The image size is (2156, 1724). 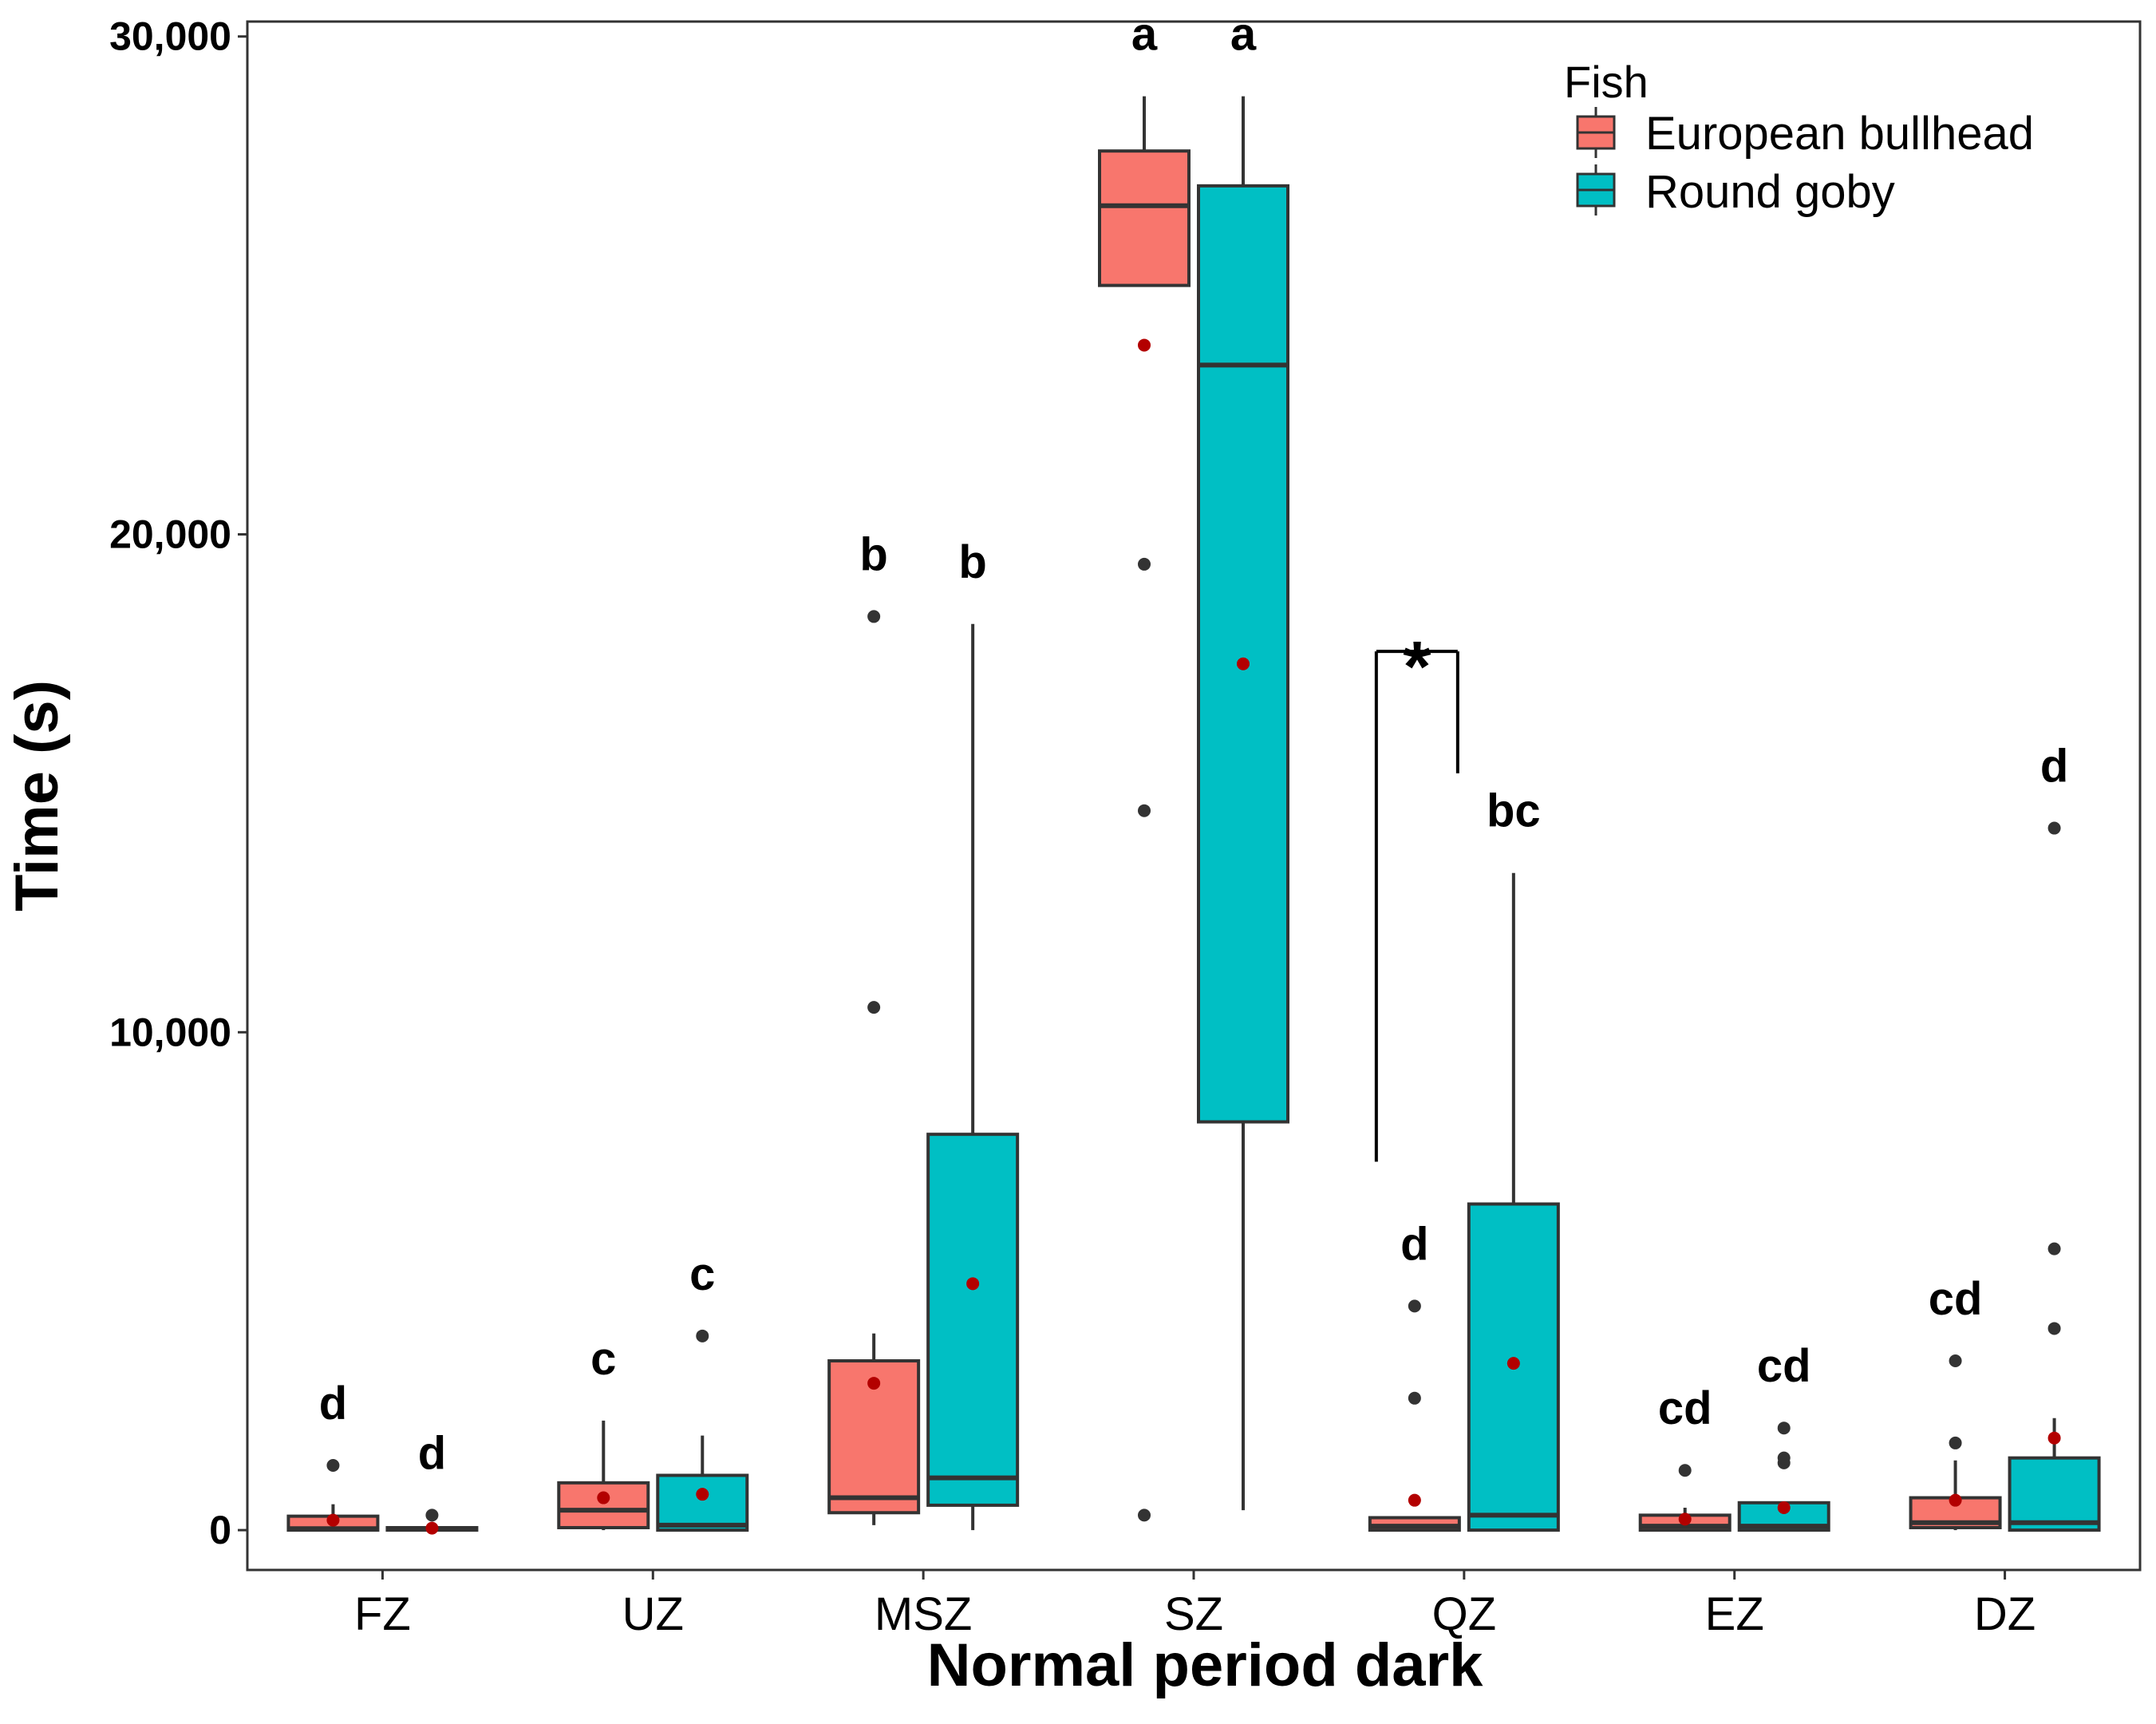 What do you see at coordinates (874, 1026) in the screenshot?
I see `box-msz-bullhead: b` at bounding box center [874, 1026].